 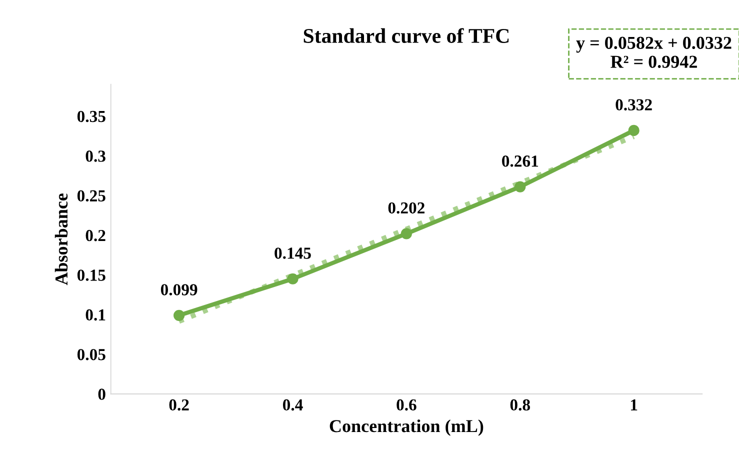 I want to click on data-label: 0.099, so click(x=179, y=290).